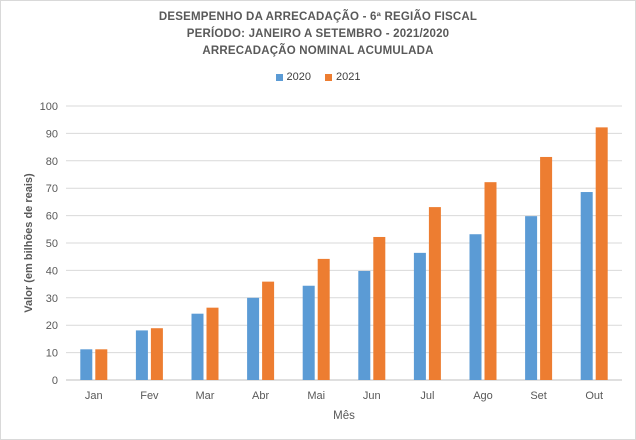 This screenshot has height=440, width=636. Describe the element at coordinates (318, 34) in the screenshot. I see `chart-title-line-2: PERÍODO: JANEIRO A SETEMBRO - 2021/2020` at that location.